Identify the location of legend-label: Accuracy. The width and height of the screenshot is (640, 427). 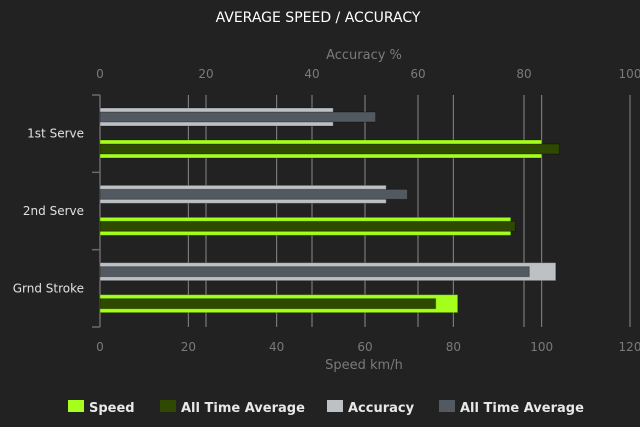
(381, 408).